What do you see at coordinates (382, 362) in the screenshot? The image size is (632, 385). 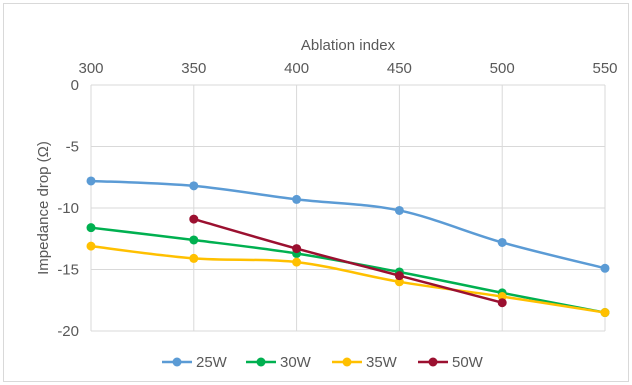 I see `legend-label: 35W` at bounding box center [382, 362].